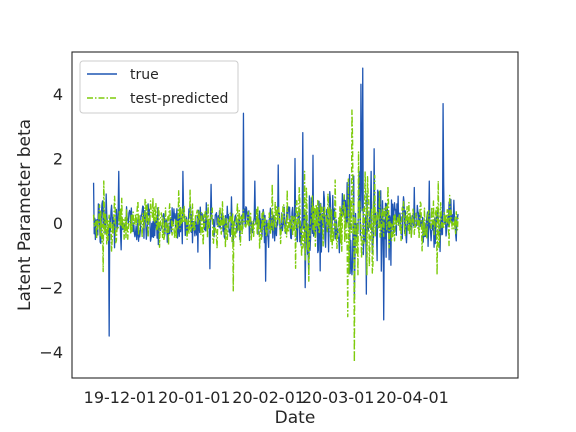  I want to click on y-tick-label: −4, so click(51, 352).